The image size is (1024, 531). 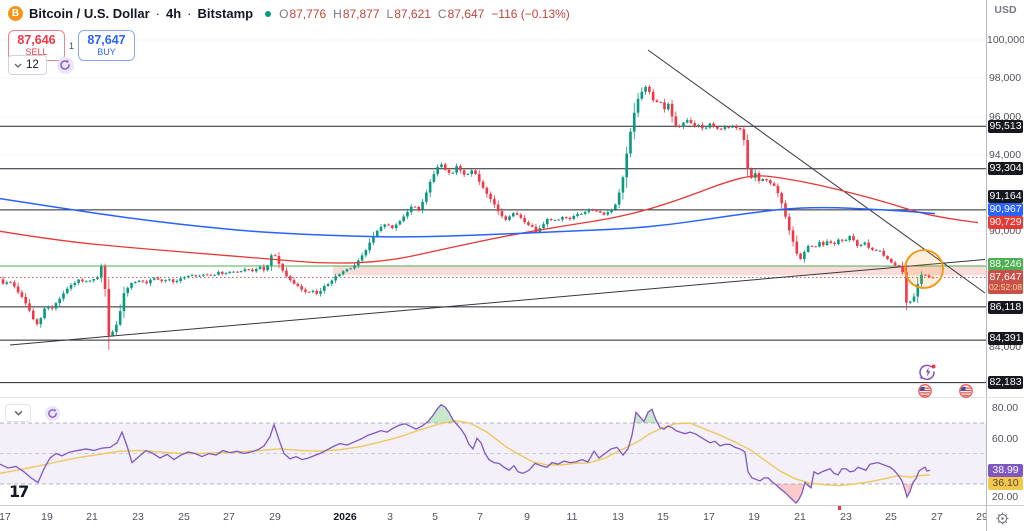 I want to click on rsi-collapse-dropdown, so click(x=18, y=413).